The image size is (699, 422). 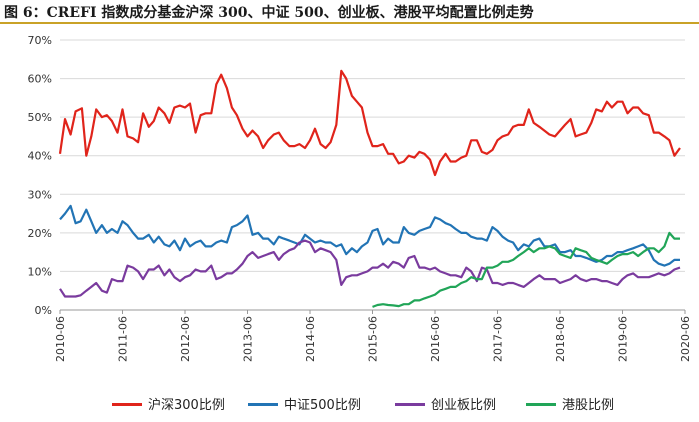 I want to click on y-tick-label: 30%, so click(x=40, y=194).